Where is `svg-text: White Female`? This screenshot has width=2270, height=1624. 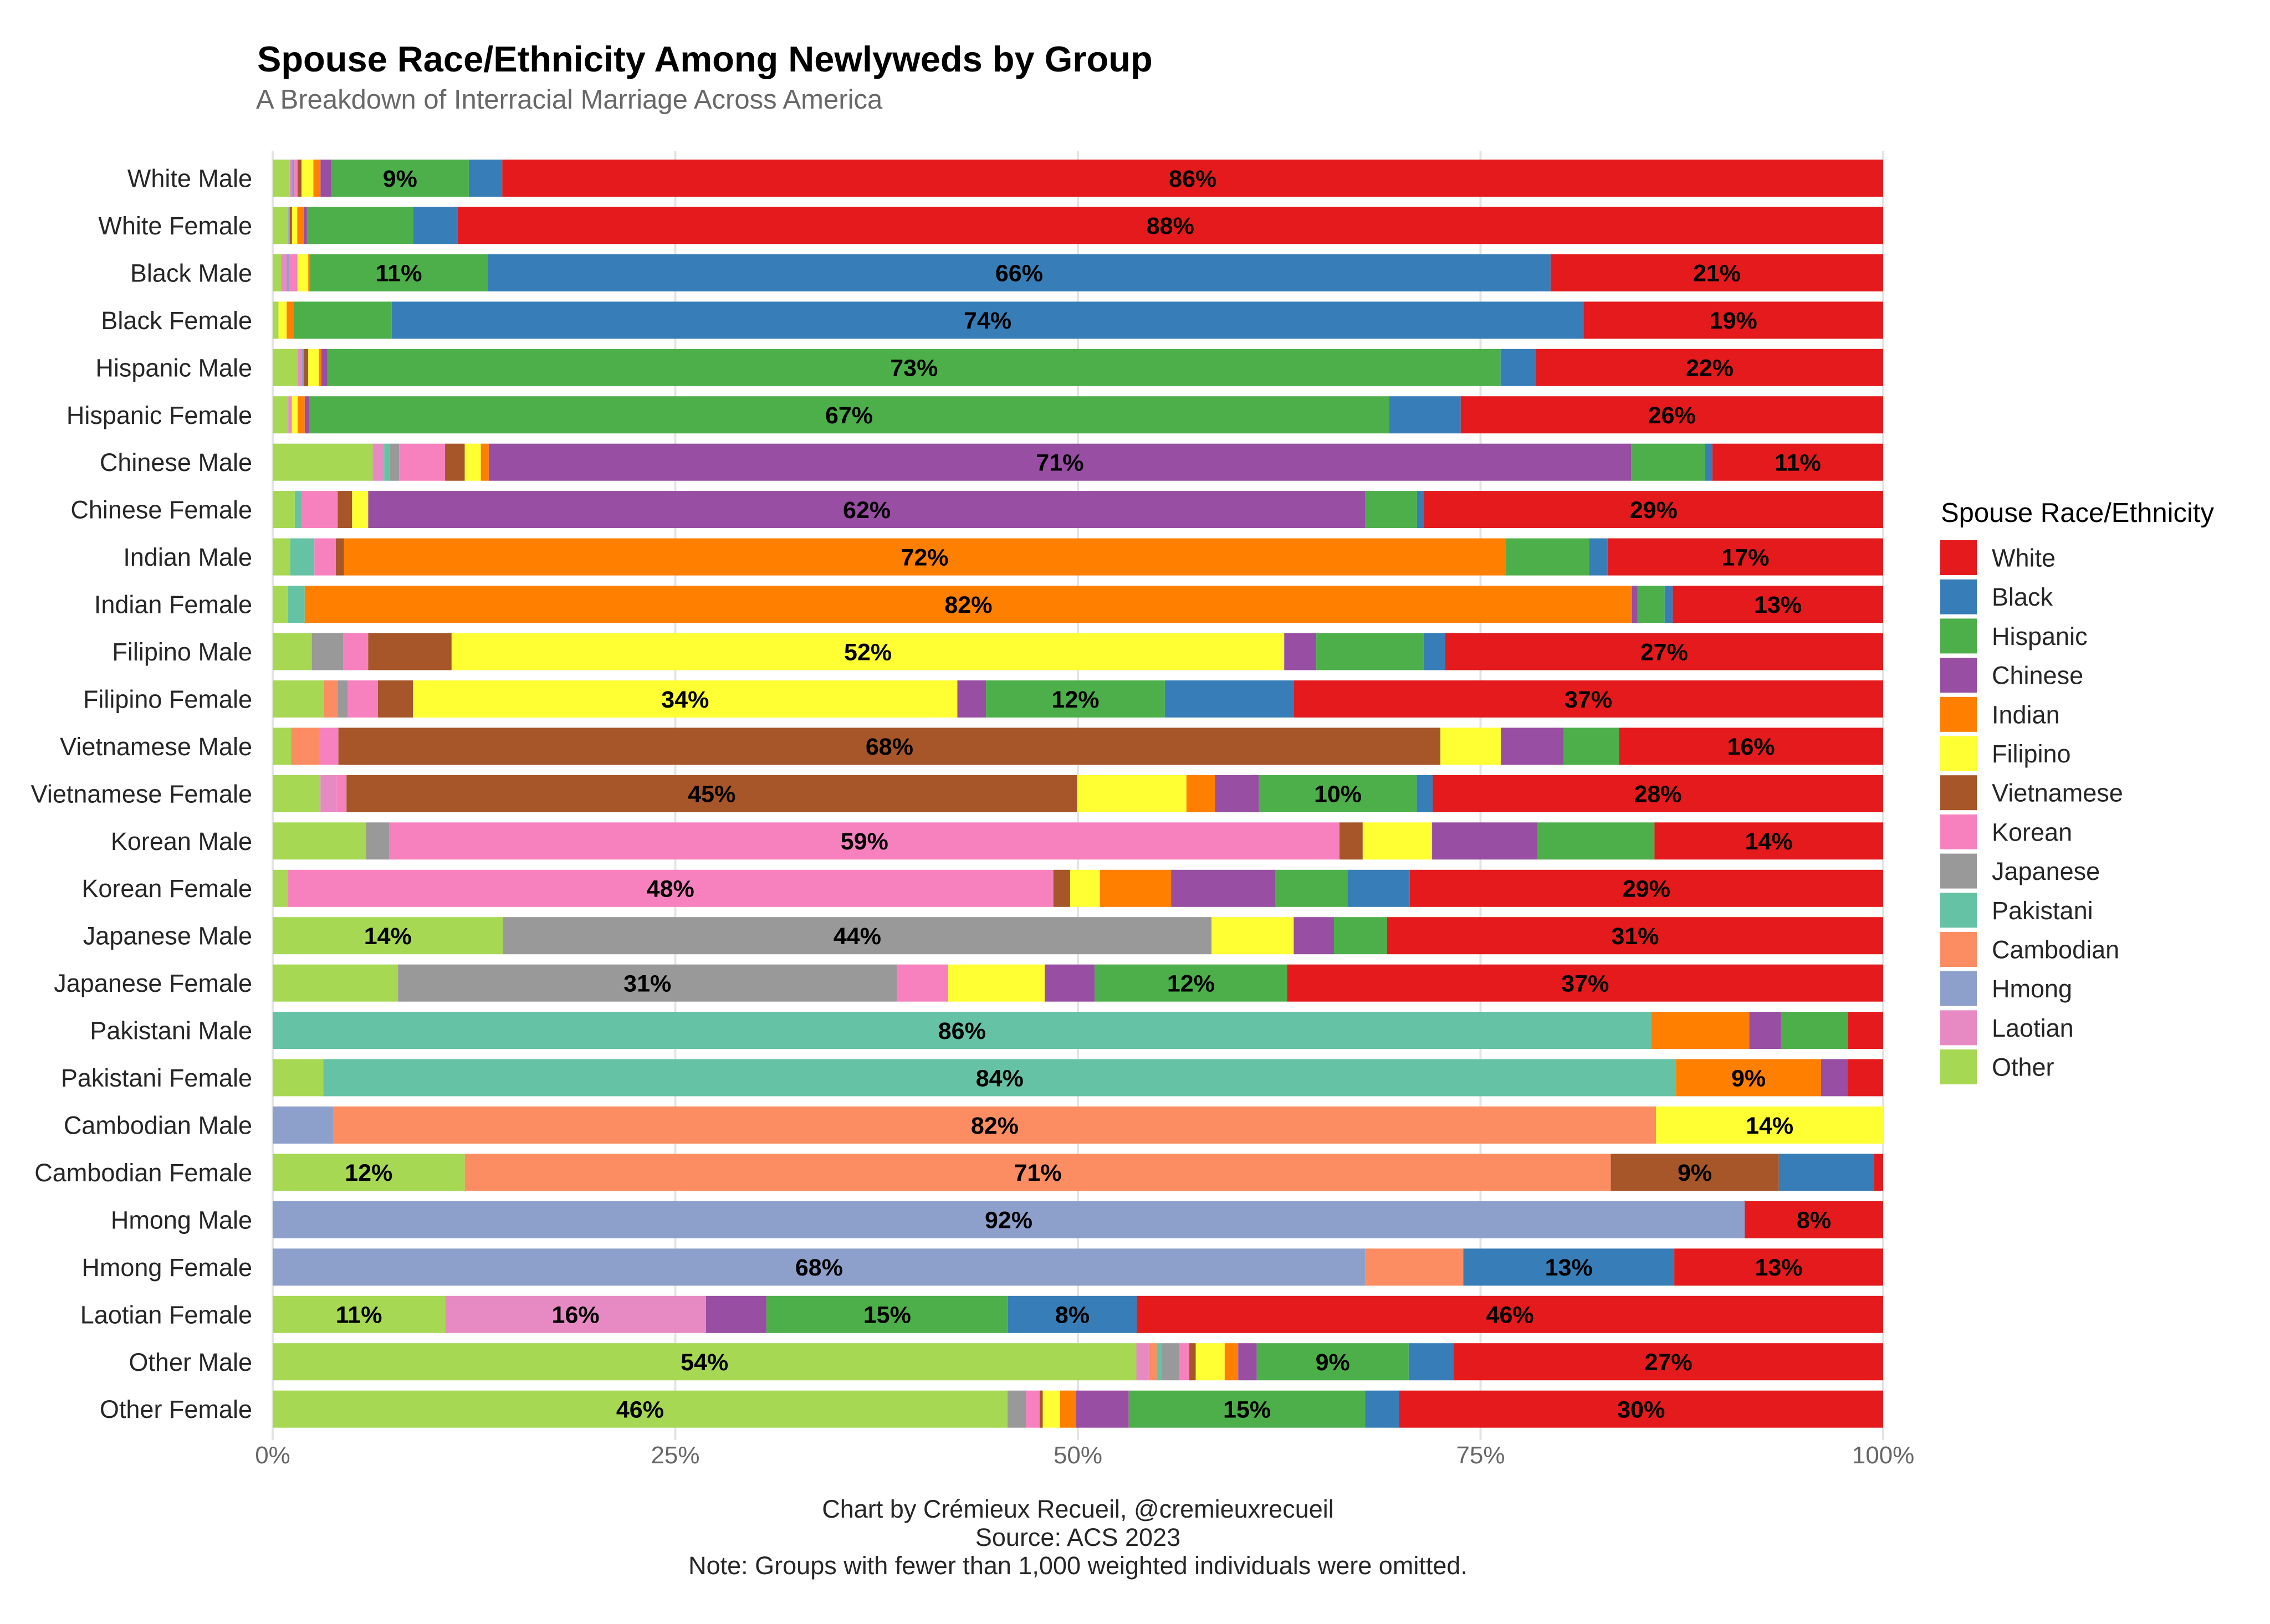 svg-text: White Female is located at coordinates (175, 226).